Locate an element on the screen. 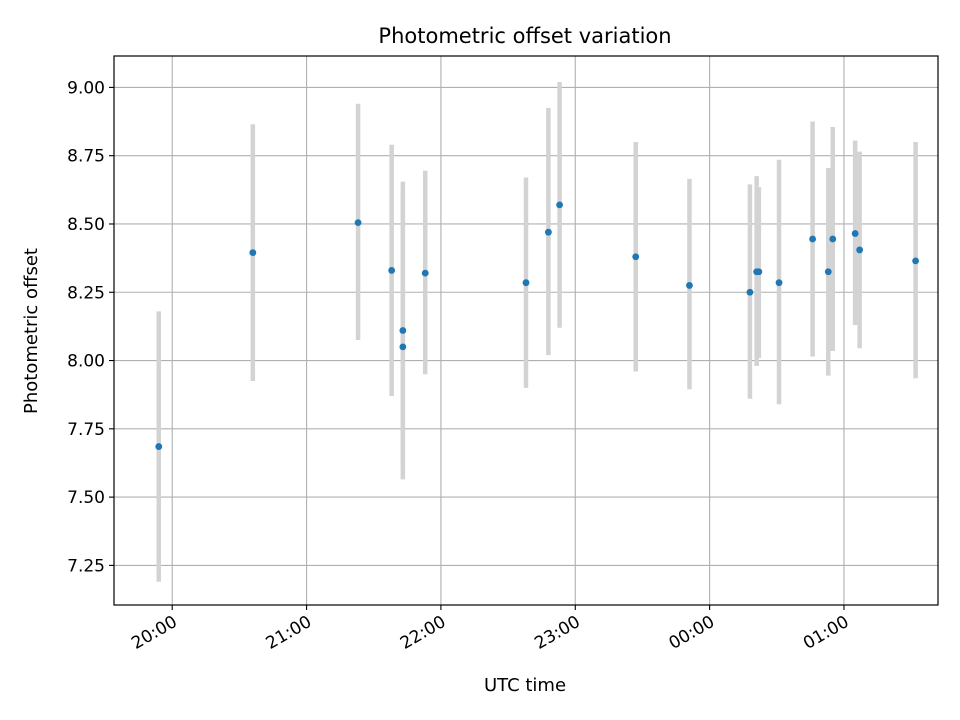  chart-title: Photometric offset variation is located at coordinates (524, 36).